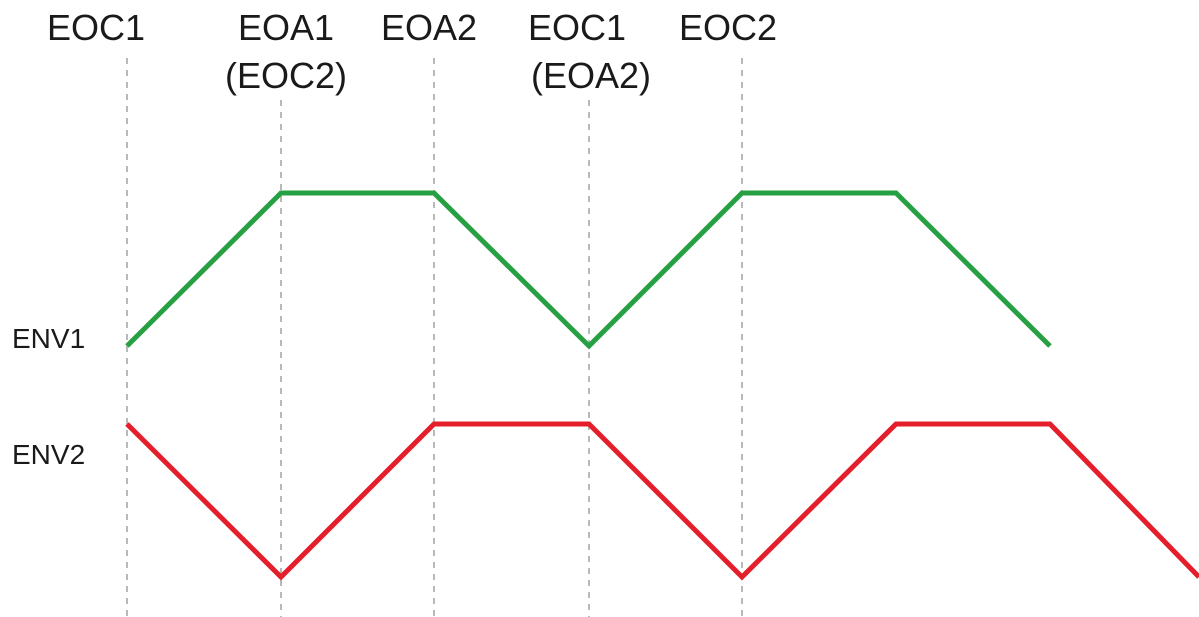 The width and height of the screenshot is (1199, 617). What do you see at coordinates (48, 338) in the screenshot?
I see `env1-label: ENV1` at bounding box center [48, 338].